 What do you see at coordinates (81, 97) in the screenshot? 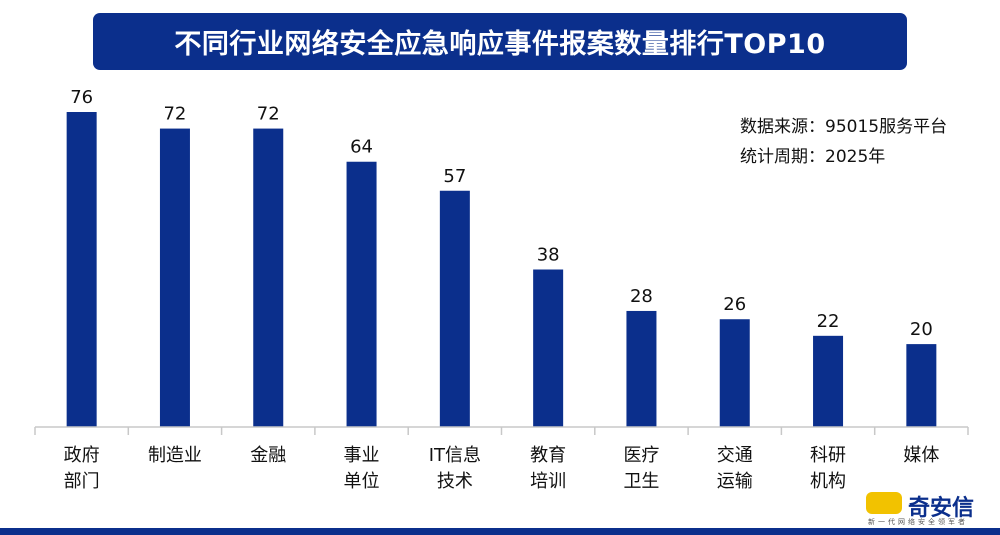
I see `value-label-0: 76` at bounding box center [81, 97].